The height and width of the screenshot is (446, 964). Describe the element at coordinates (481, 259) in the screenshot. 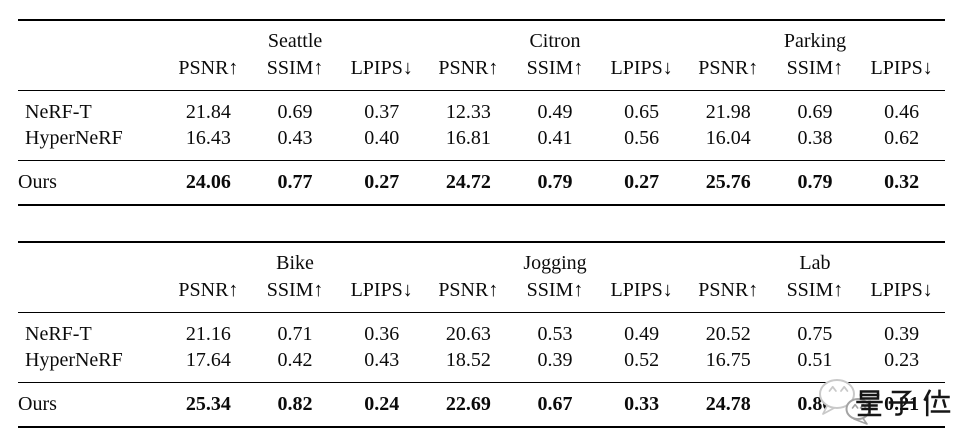

I see `scene-group-header-row: Bike Jogging Lab` at that location.